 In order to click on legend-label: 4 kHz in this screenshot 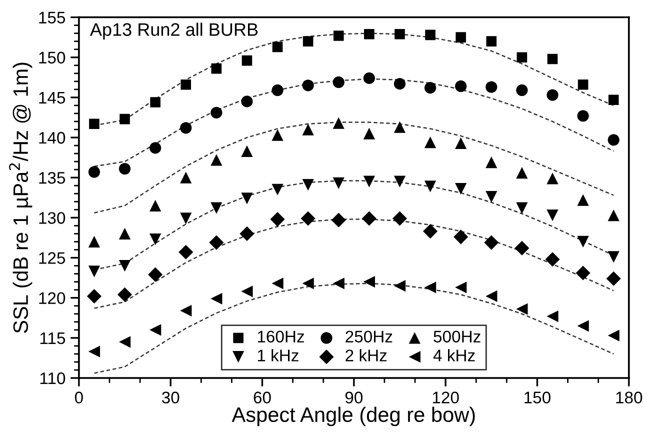, I will do `click(454, 355)`.